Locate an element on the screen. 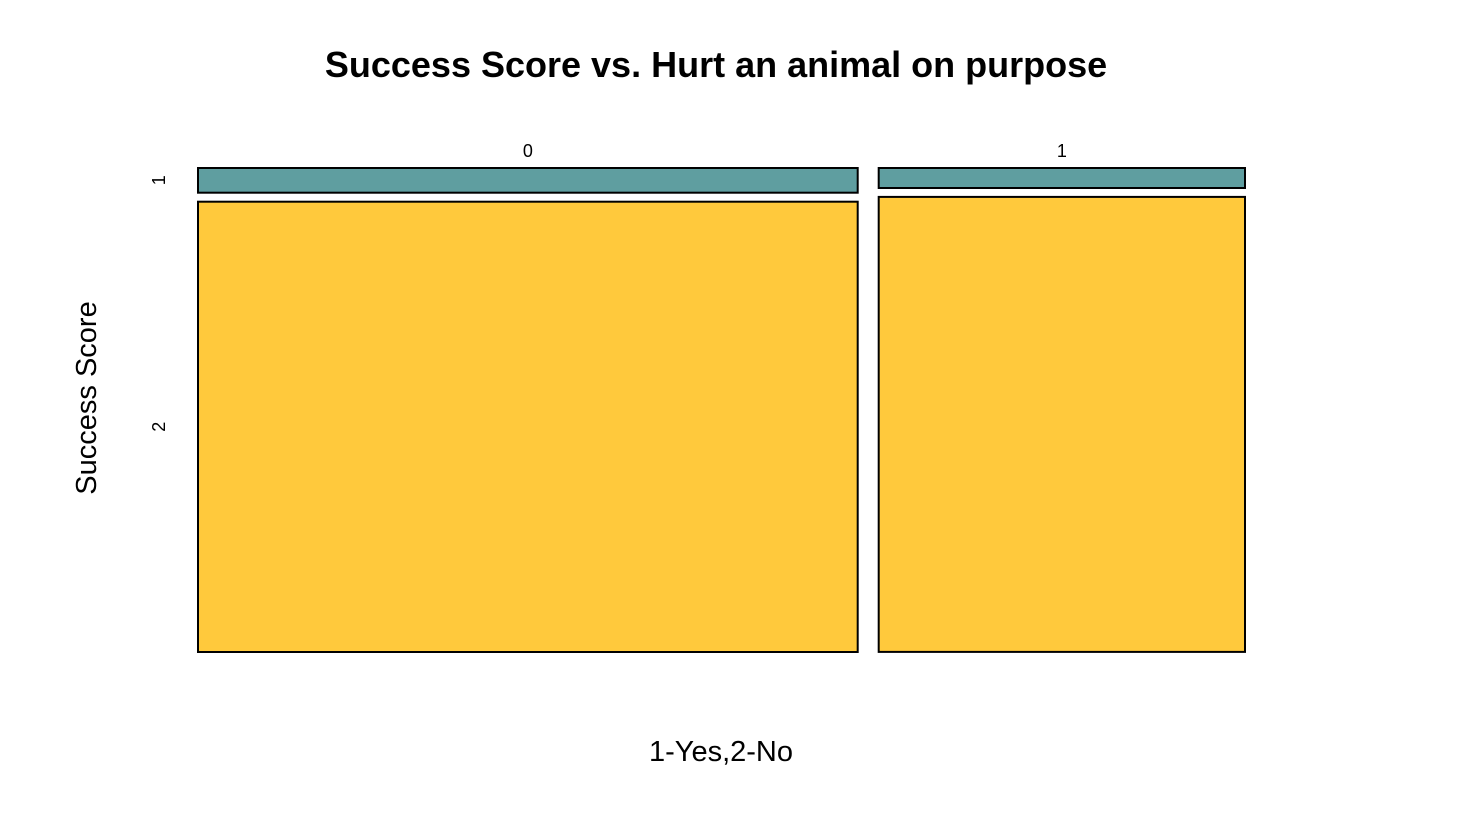  x-axis-label: 1-Yes,2-No is located at coordinates (721, 752).